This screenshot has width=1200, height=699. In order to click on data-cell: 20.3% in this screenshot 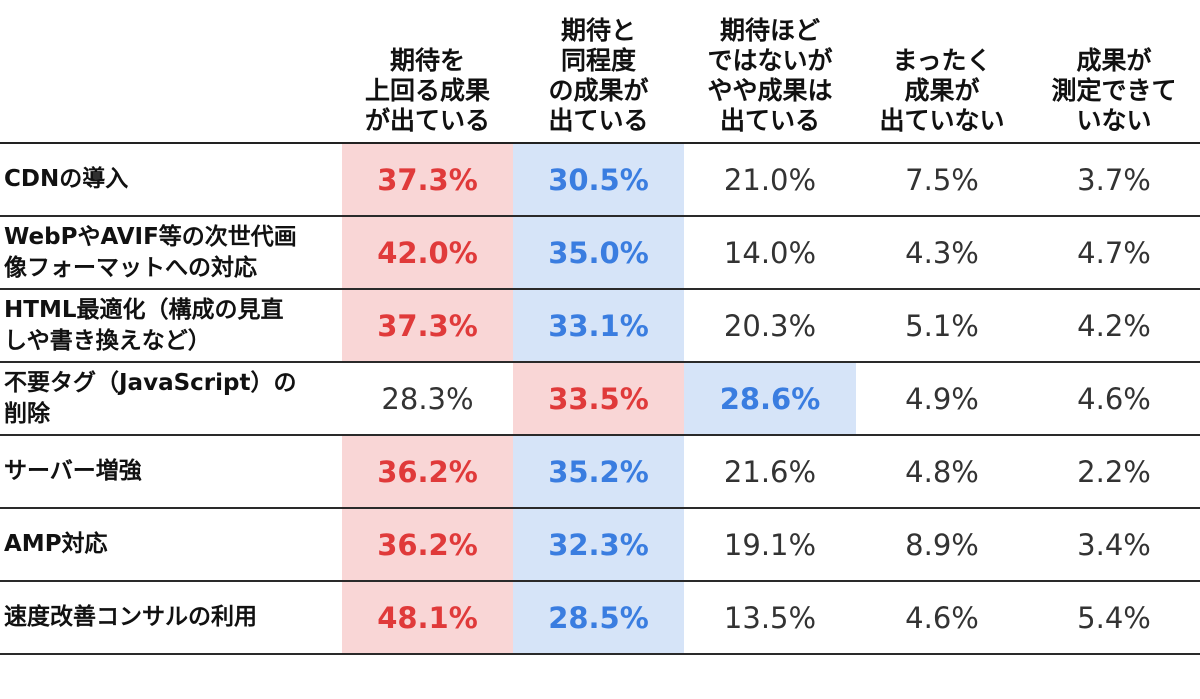, I will do `click(770, 326)`.